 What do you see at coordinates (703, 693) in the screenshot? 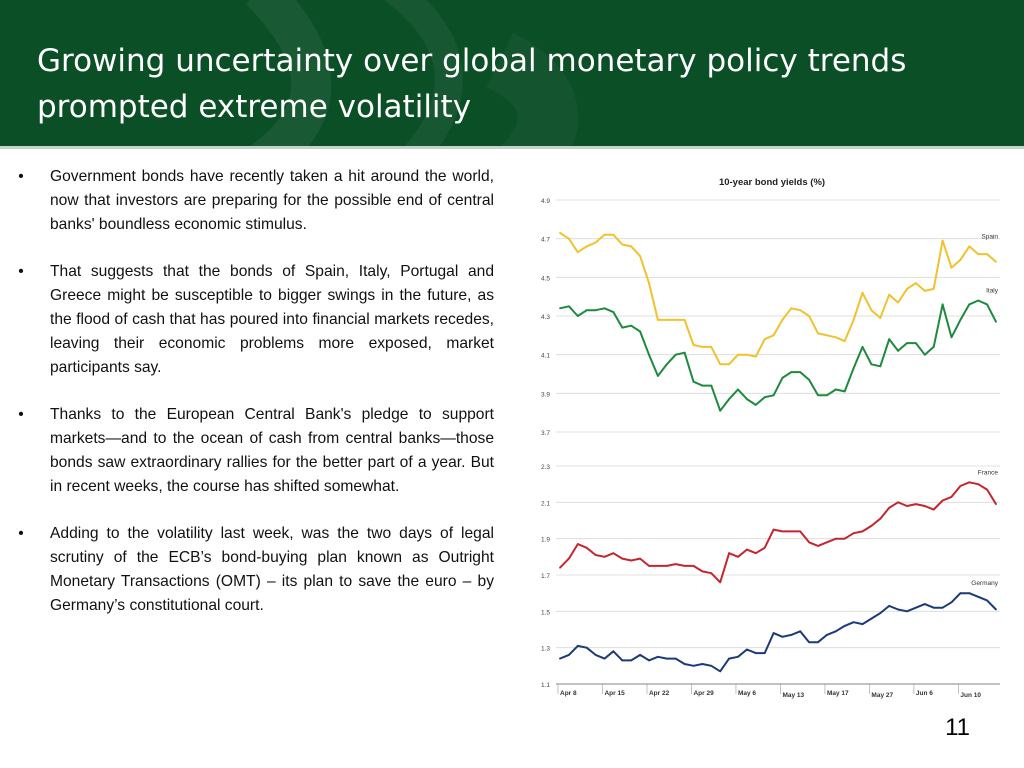
I see `x-tick-label: Apr 29` at bounding box center [703, 693].